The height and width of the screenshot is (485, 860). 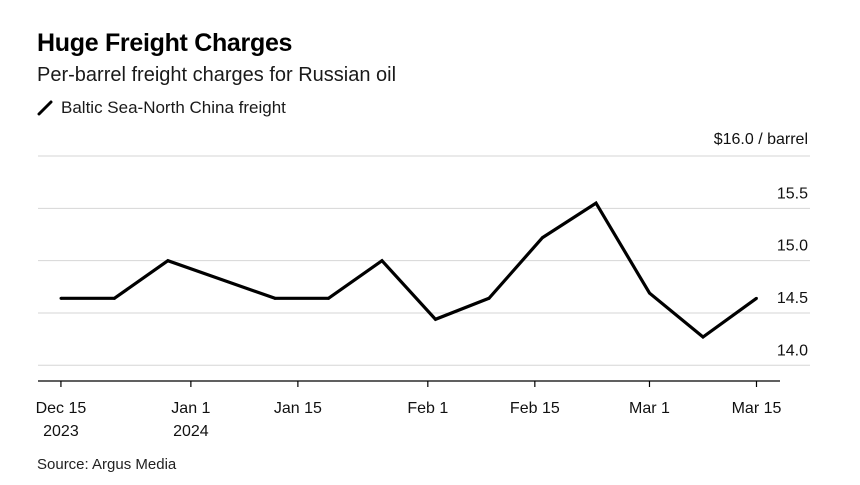 What do you see at coordinates (792, 298) in the screenshot?
I see `y-tick-label: 14.5` at bounding box center [792, 298].